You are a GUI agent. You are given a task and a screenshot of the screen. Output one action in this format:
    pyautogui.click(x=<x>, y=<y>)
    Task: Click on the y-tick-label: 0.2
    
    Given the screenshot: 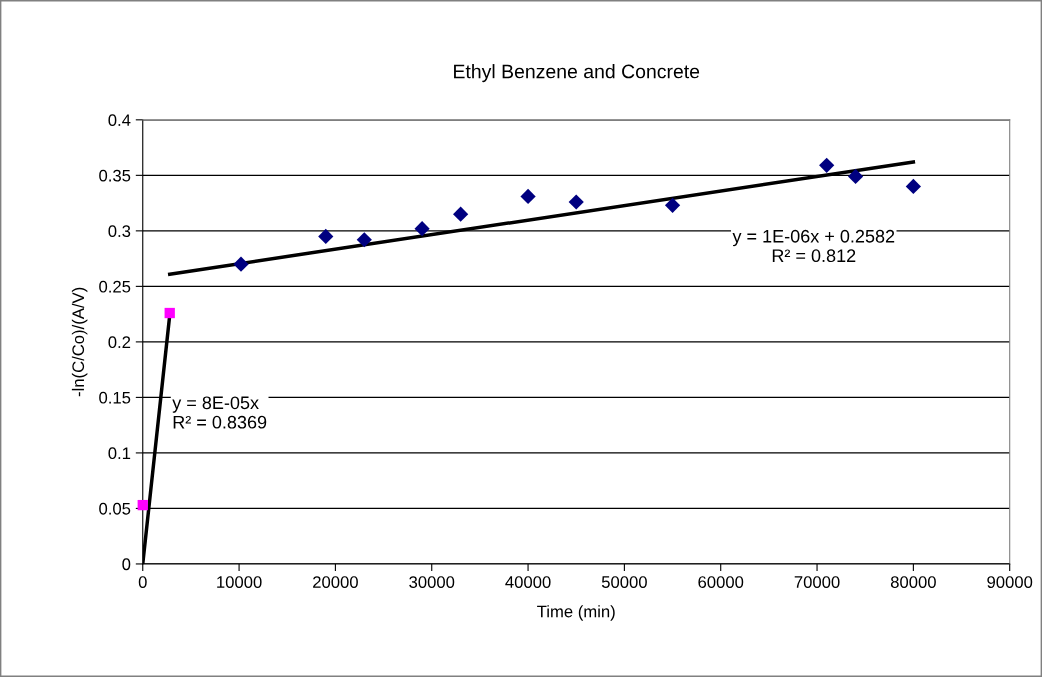 What is the action you would take?
    pyautogui.click(x=119, y=342)
    